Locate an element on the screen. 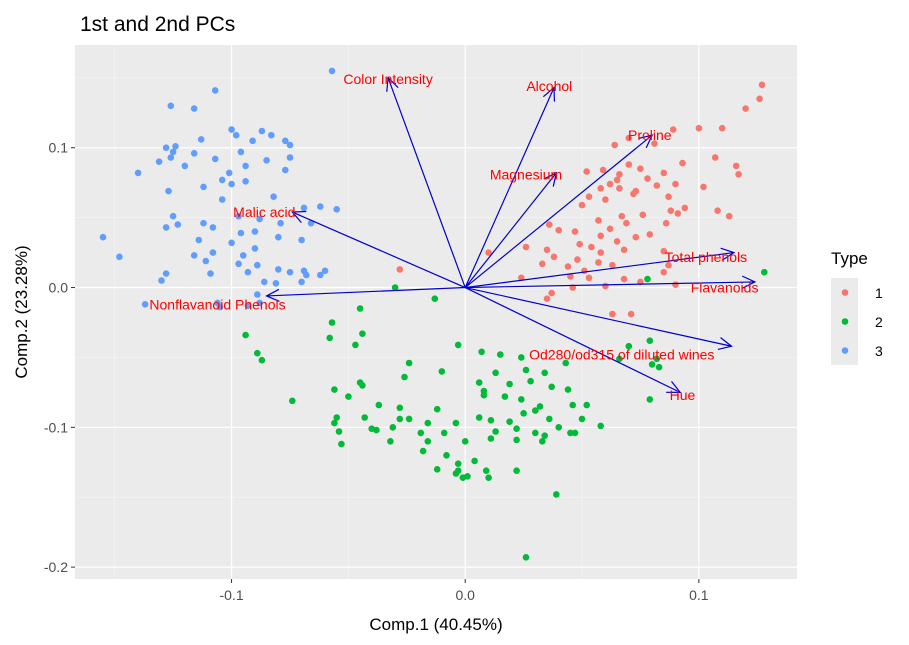 This screenshot has width=909, height=645. loading-label: Alcohol is located at coordinates (549, 86).